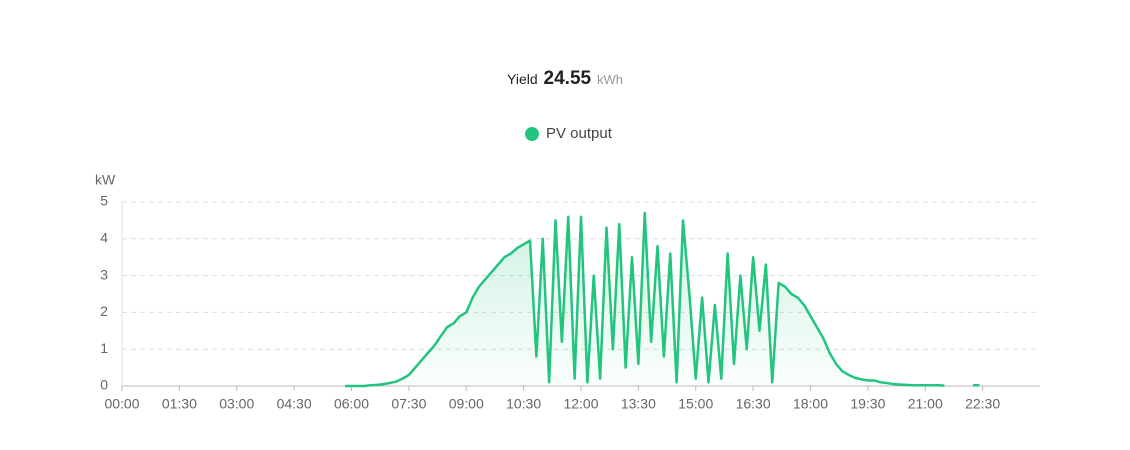  I want to click on y-tick-label: 1, so click(104, 348).